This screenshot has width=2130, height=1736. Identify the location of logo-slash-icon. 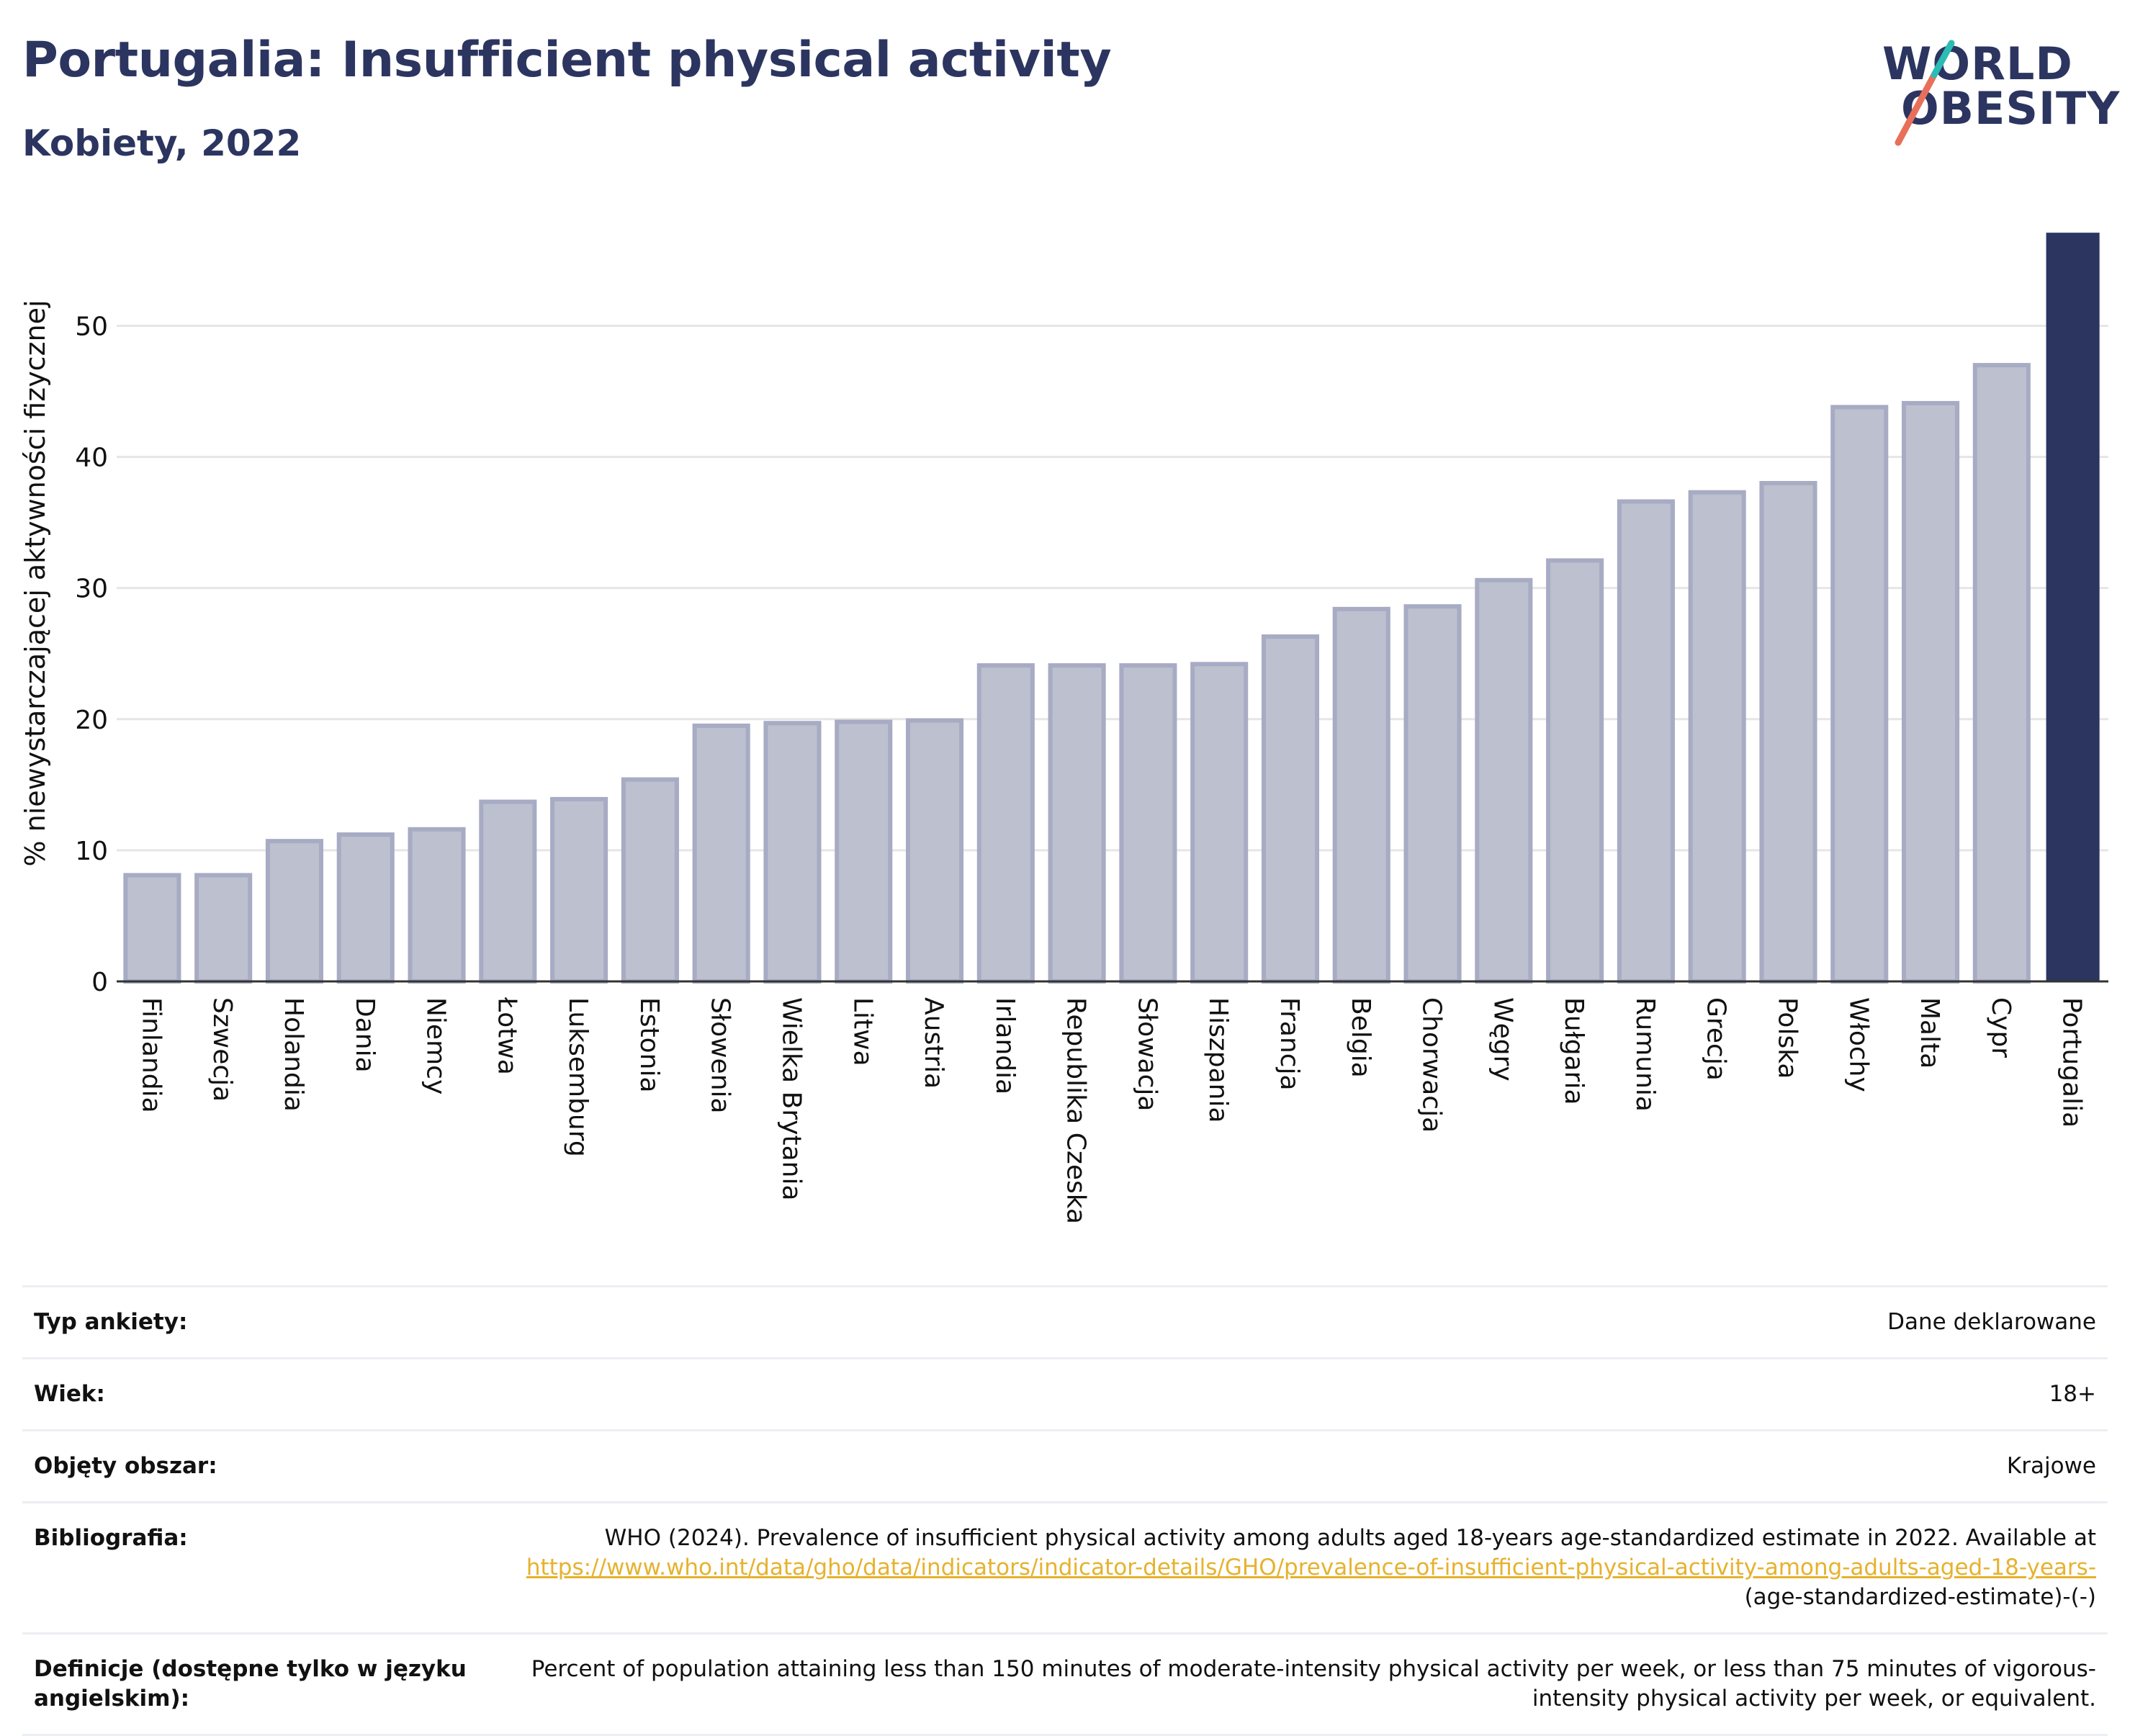
(1925, 93).